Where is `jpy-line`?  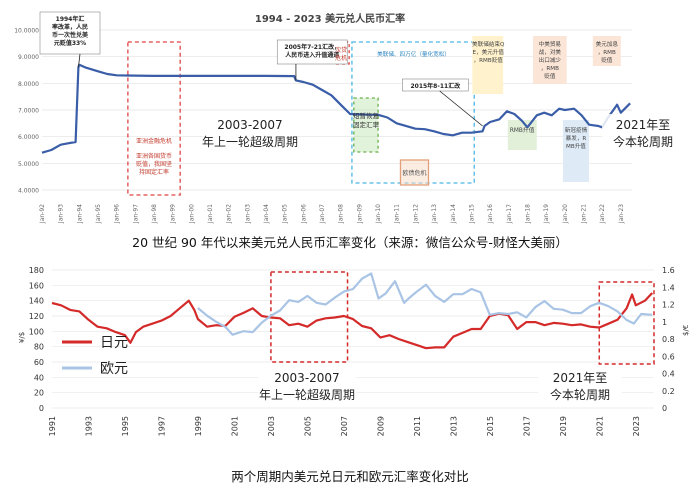 jpy-line is located at coordinates (352, 321).